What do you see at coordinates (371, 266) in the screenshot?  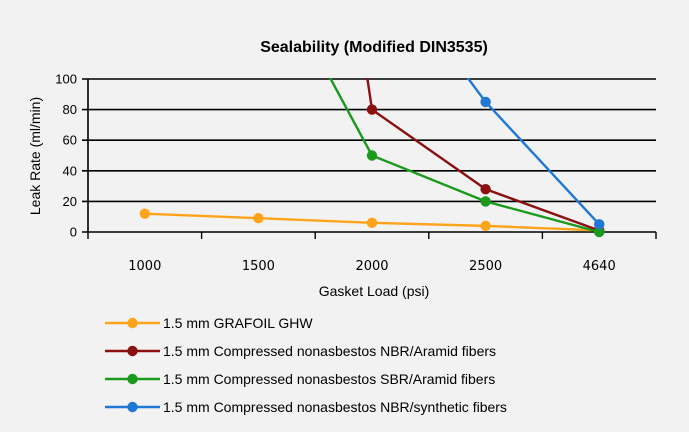 I see `x-tick-label: 2000` at bounding box center [371, 266].